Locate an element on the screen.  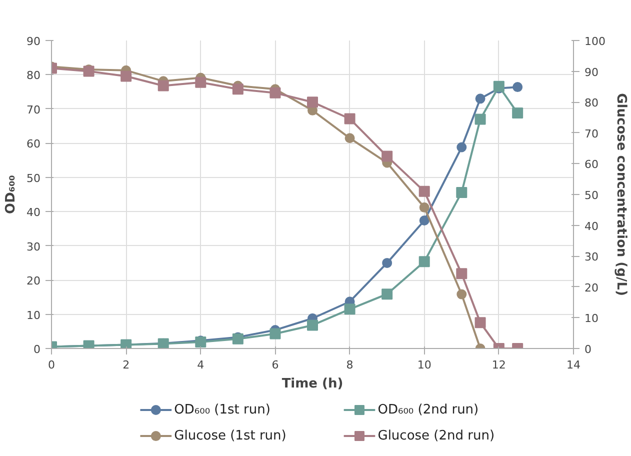
y2-tick-label: 70 is located at coordinates (591, 133).